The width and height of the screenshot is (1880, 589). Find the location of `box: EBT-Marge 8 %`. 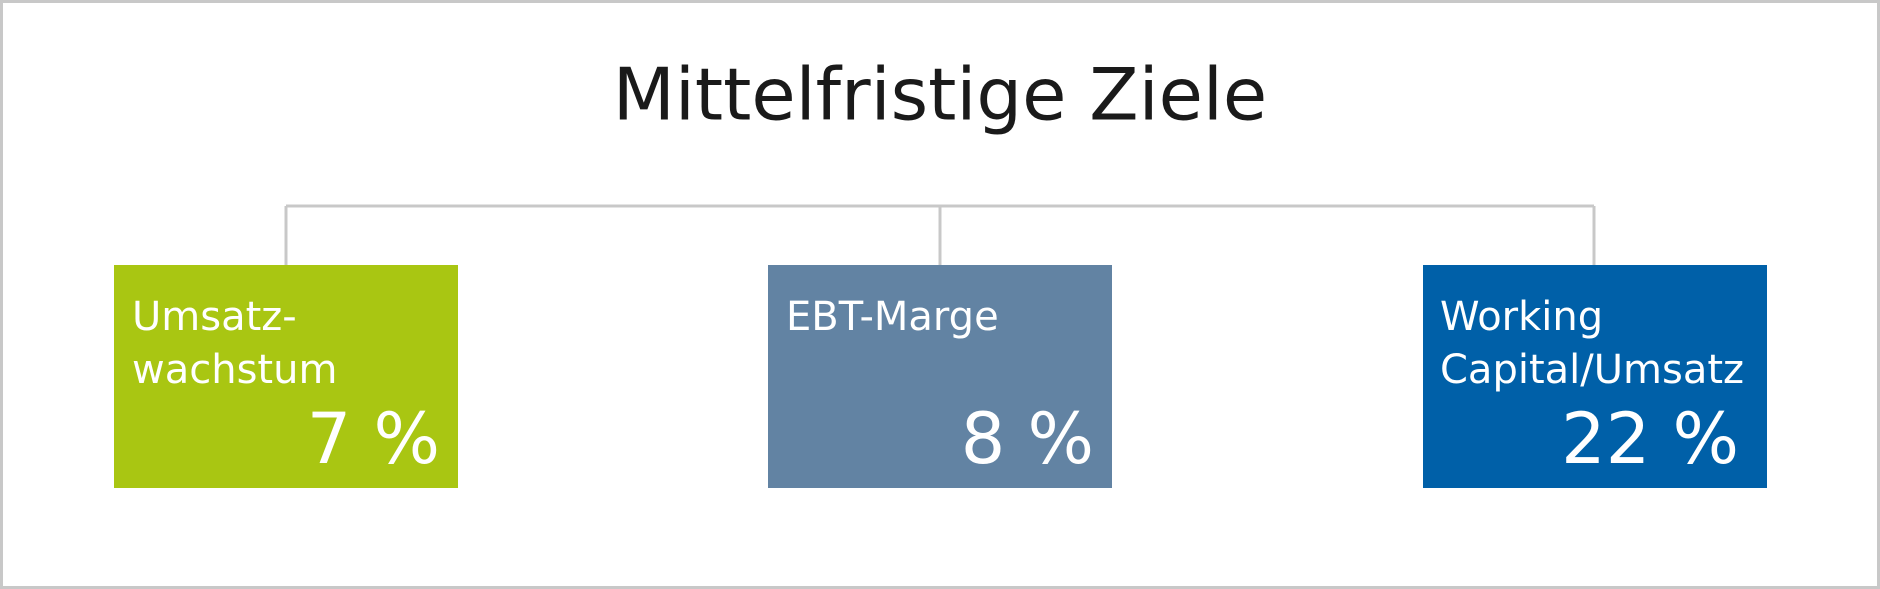

box: EBT-Marge 8 % is located at coordinates (940, 376).